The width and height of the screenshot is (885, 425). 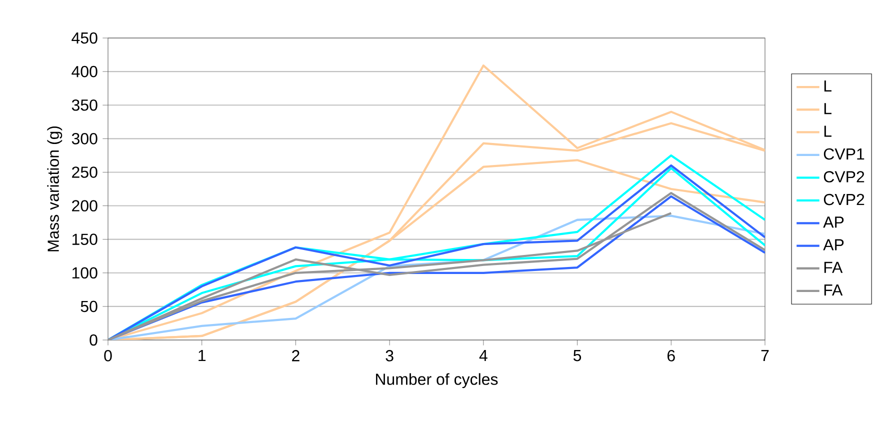 I want to click on y-tick-label: 450, so click(x=85, y=38).